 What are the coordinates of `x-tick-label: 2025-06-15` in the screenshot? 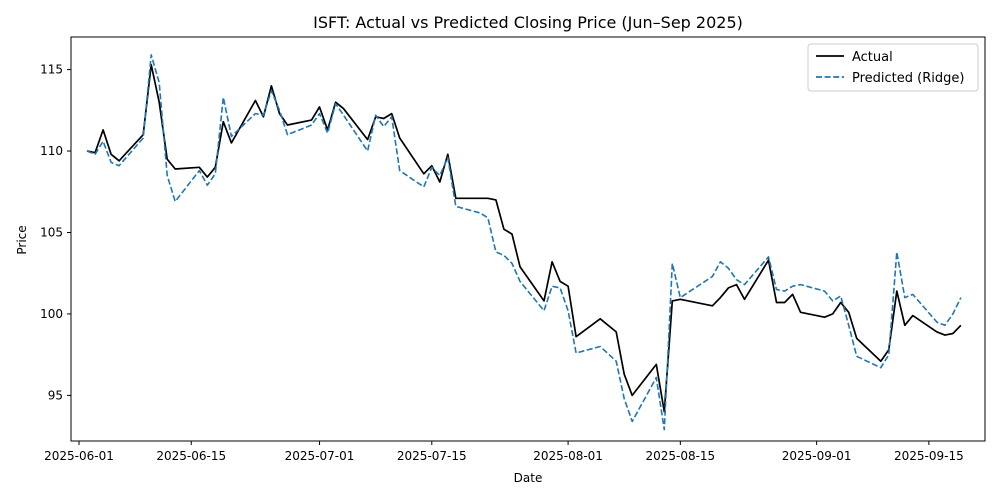 It's located at (191, 456).